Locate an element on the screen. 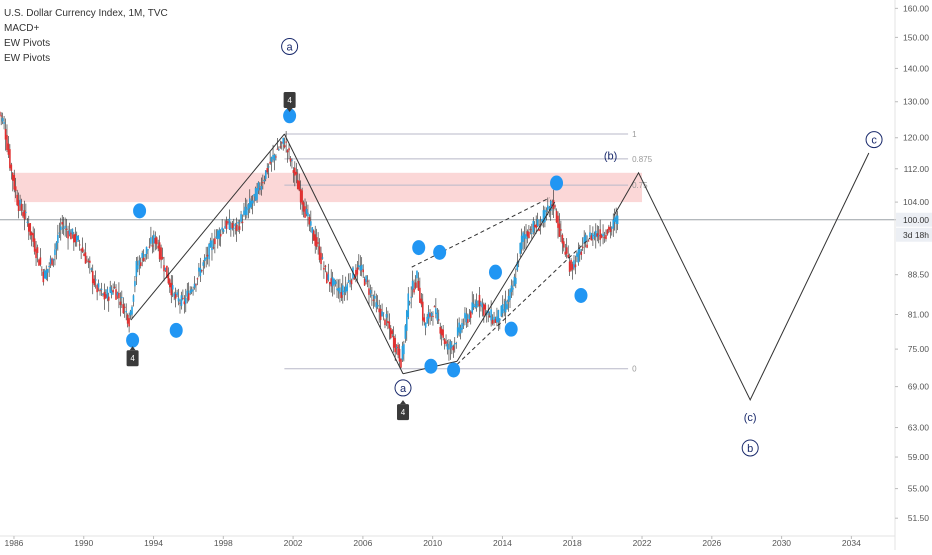  channel-line is located at coordinates (523, 301).